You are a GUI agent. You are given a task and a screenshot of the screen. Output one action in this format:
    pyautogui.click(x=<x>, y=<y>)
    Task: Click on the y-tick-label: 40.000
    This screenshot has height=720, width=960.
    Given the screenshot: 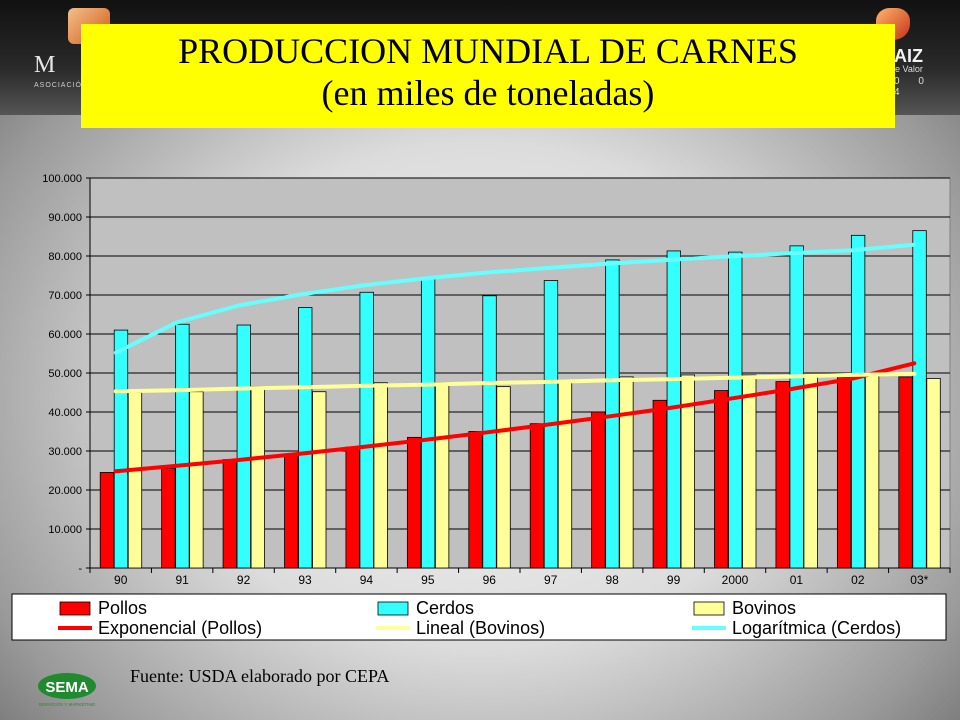 What is the action you would take?
    pyautogui.click(x=65, y=413)
    